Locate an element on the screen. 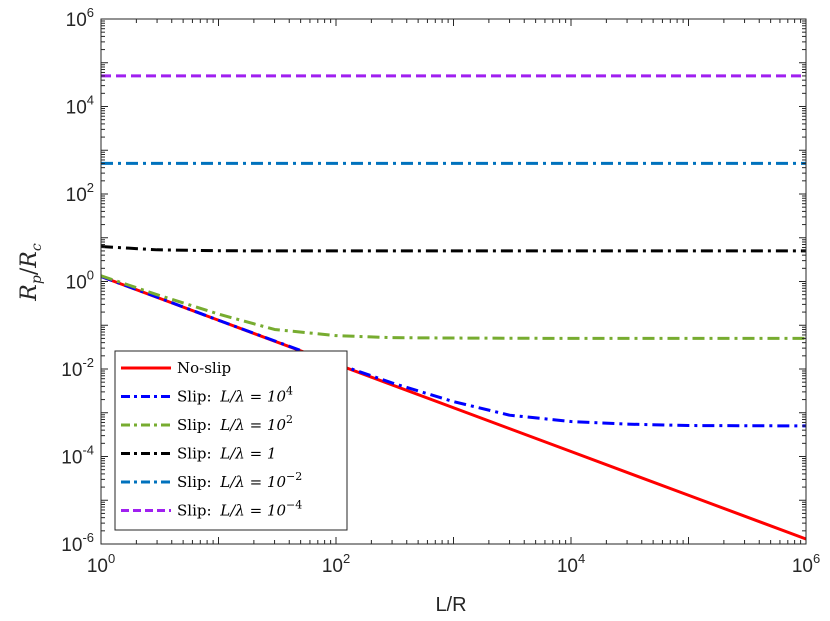  legend-item-5: Slip: L/λ = 10−4 is located at coordinates (211, 509).